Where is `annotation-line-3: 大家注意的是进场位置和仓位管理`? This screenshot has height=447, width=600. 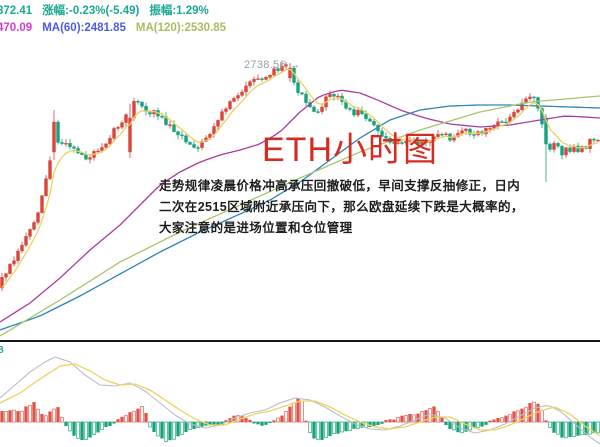 annotation-line-3: 大家注意的是进场位置和仓位管理 is located at coordinates (256, 227).